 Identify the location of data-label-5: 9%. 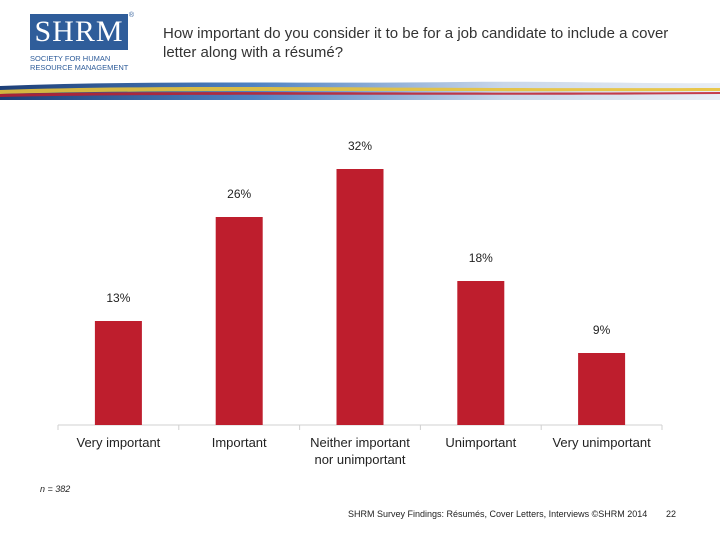
(602, 330).